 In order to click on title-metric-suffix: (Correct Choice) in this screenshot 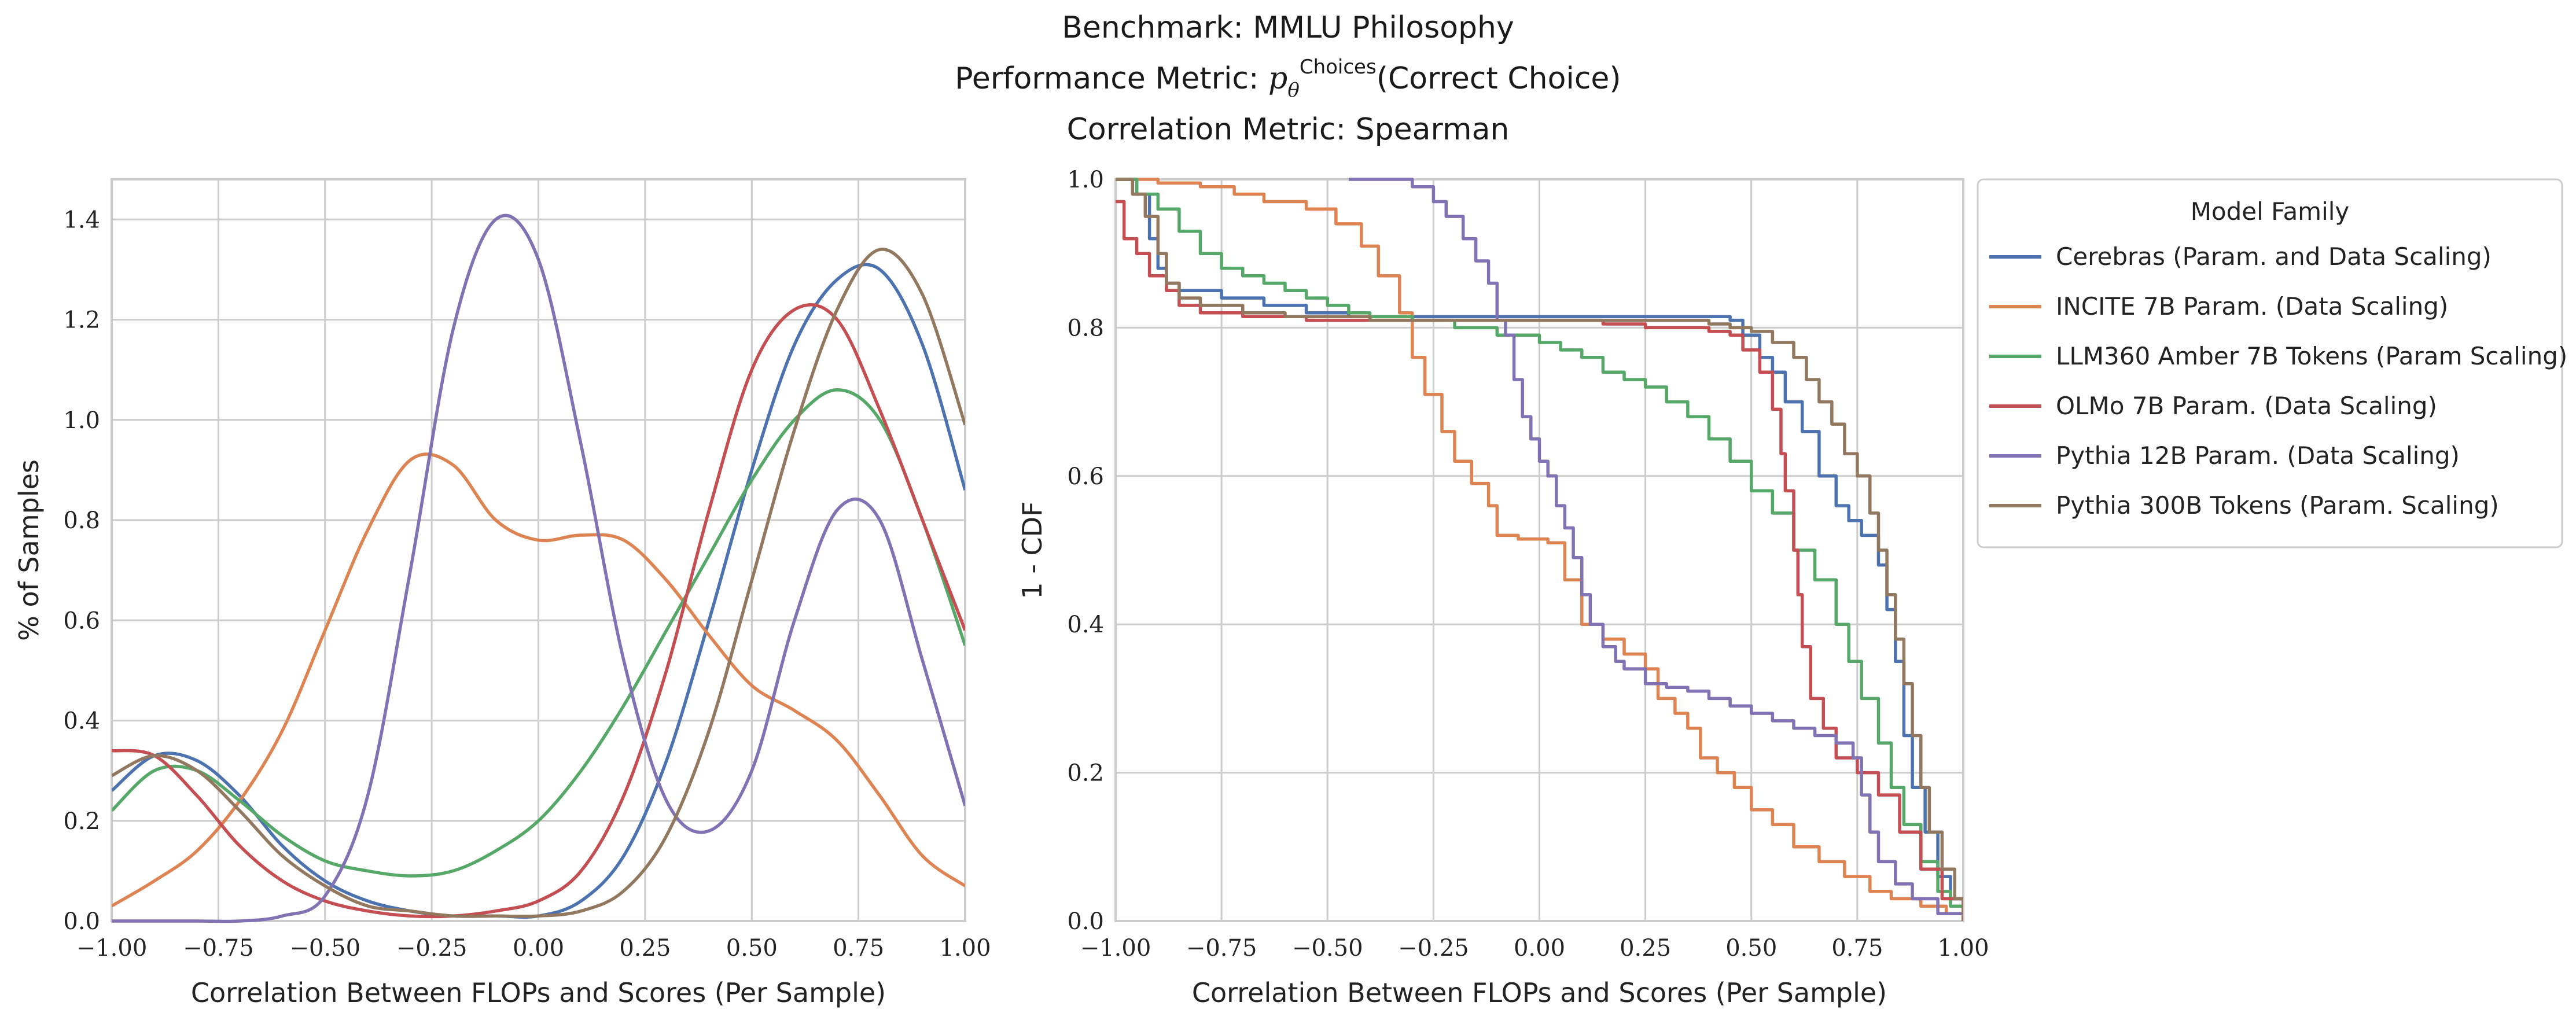, I will do `click(1498, 78)`.